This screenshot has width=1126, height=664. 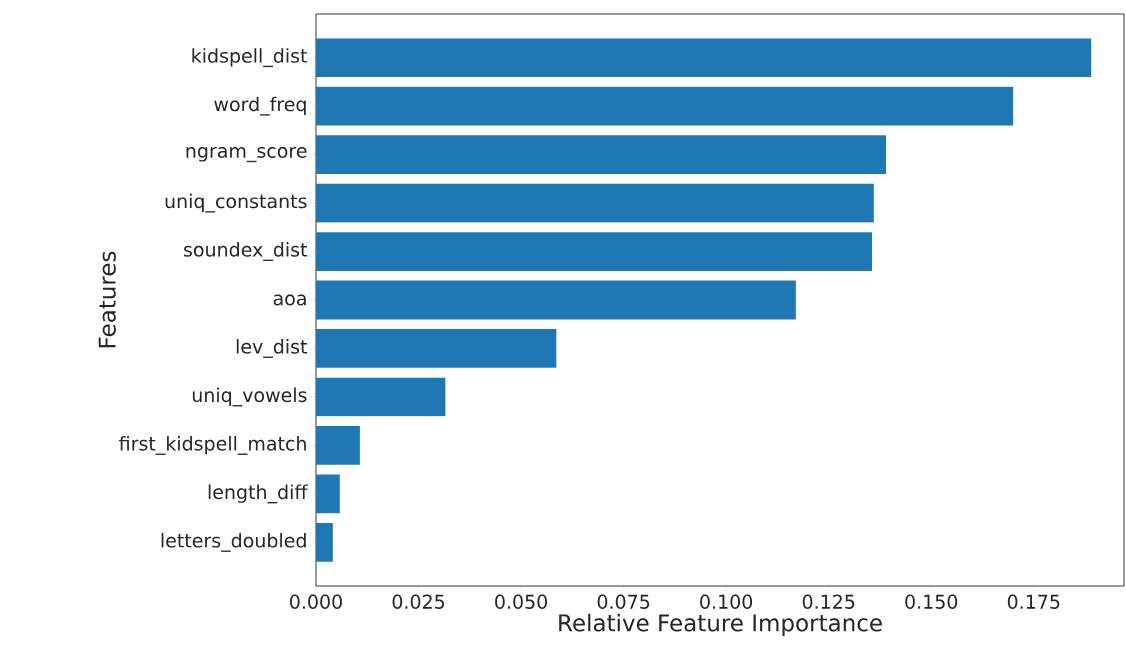 I want to click on y-axis-title: Features, so click(x=107, y=299).